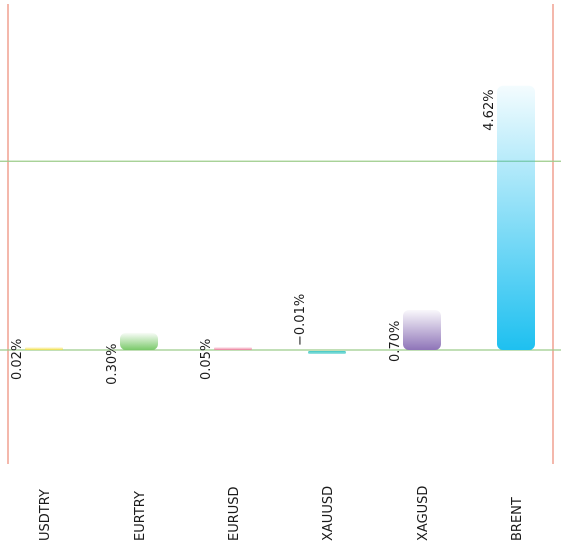 Image resolution: width=561 pixels, height=556 pixels. What do you see at coordinates (233, 348) in the screenshot?
I see `bar-eurusd` at bounding box center [233, 348].